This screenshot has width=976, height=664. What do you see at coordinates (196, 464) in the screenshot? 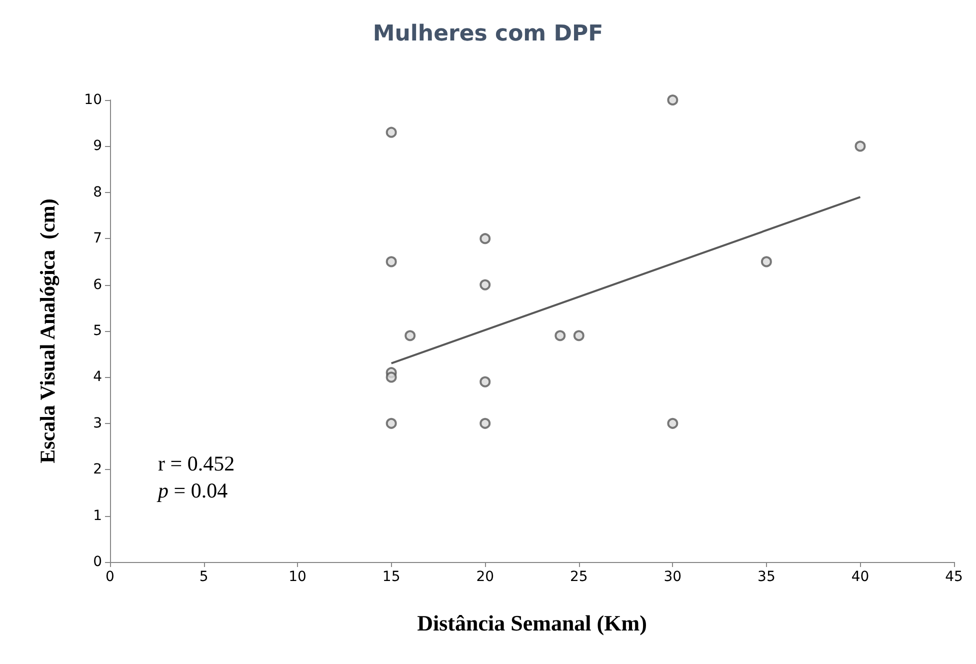
I see `annotation: r = 0.452` at bounding box center [196, 464].